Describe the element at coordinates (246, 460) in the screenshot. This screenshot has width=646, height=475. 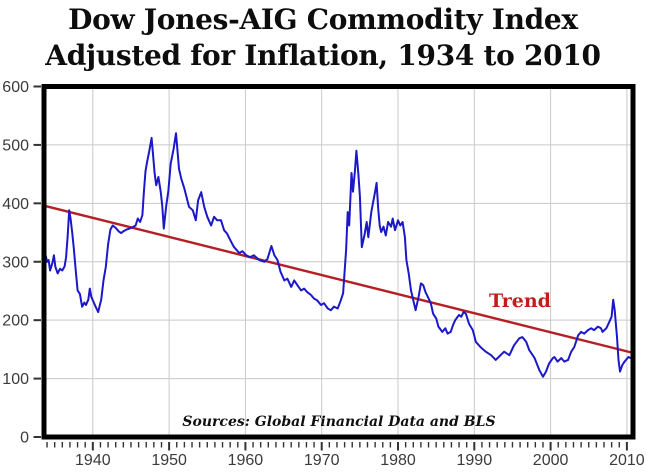
I see `x-tick-label: 1960` at that location.